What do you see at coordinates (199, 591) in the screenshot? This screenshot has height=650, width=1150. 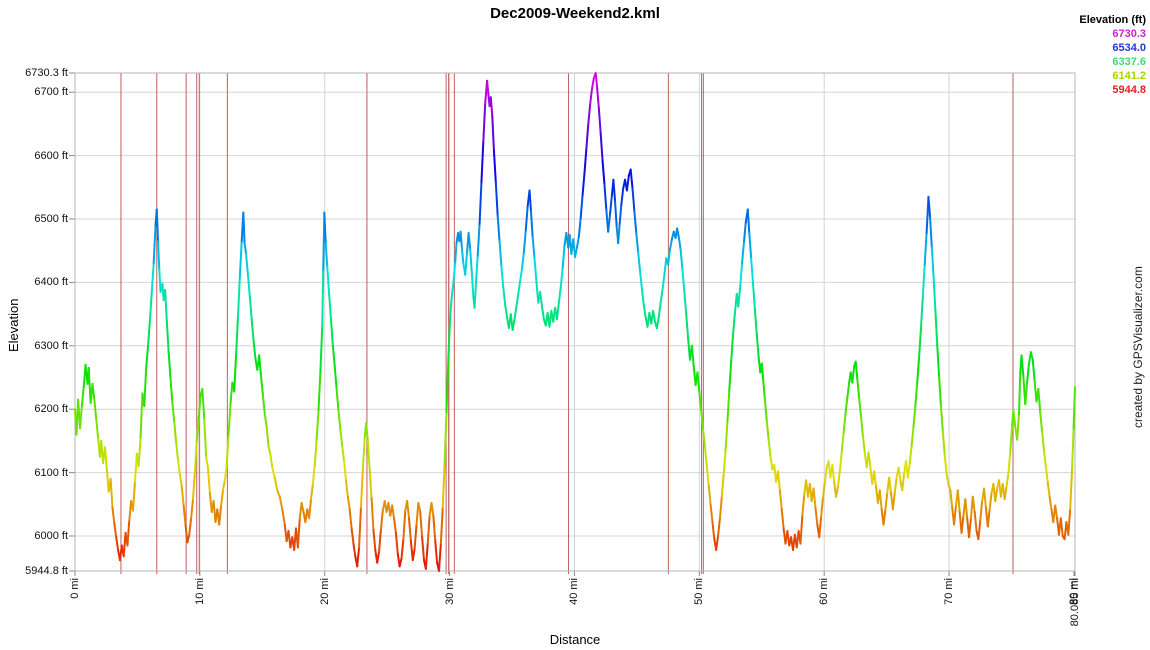 I see `x-tick-label: 10 mi` at bounding box center [199, 591].